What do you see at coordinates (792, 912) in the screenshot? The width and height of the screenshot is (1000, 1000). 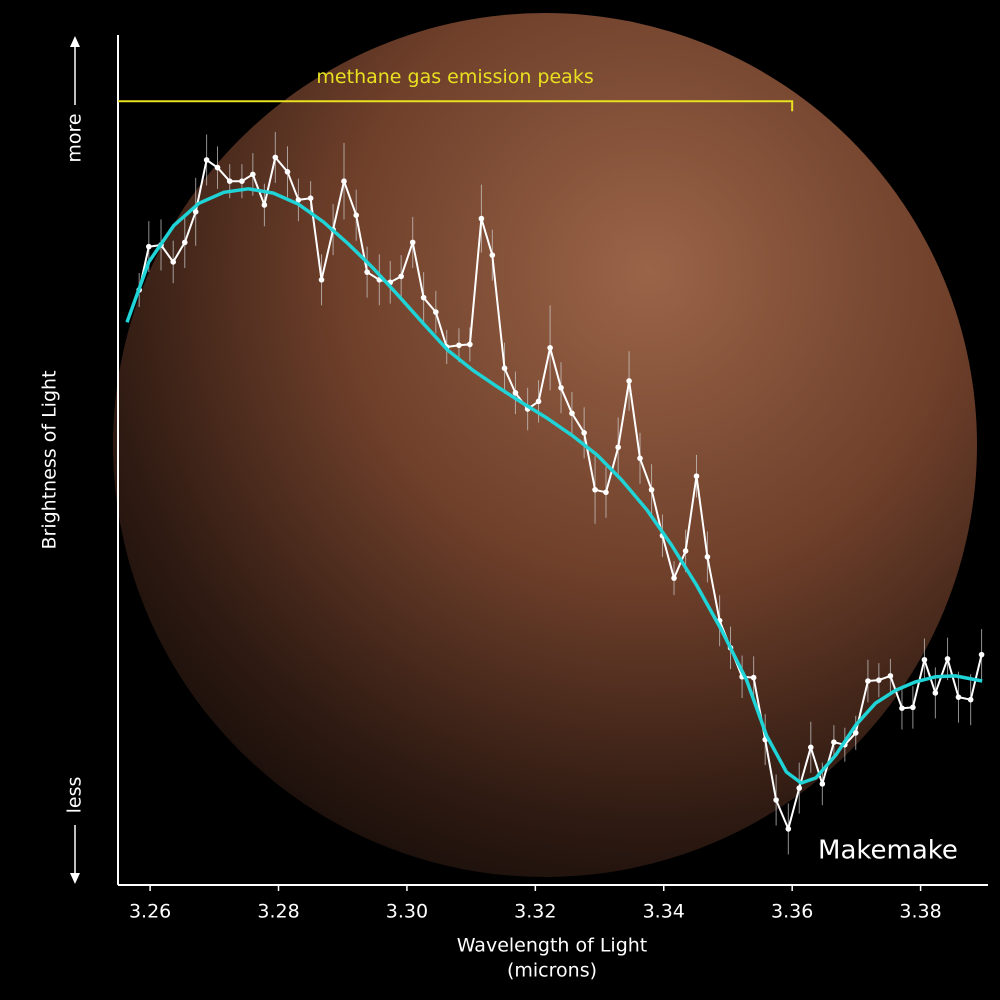 I see `x-tick-label: 3.36` at bounding box center [792, 912].